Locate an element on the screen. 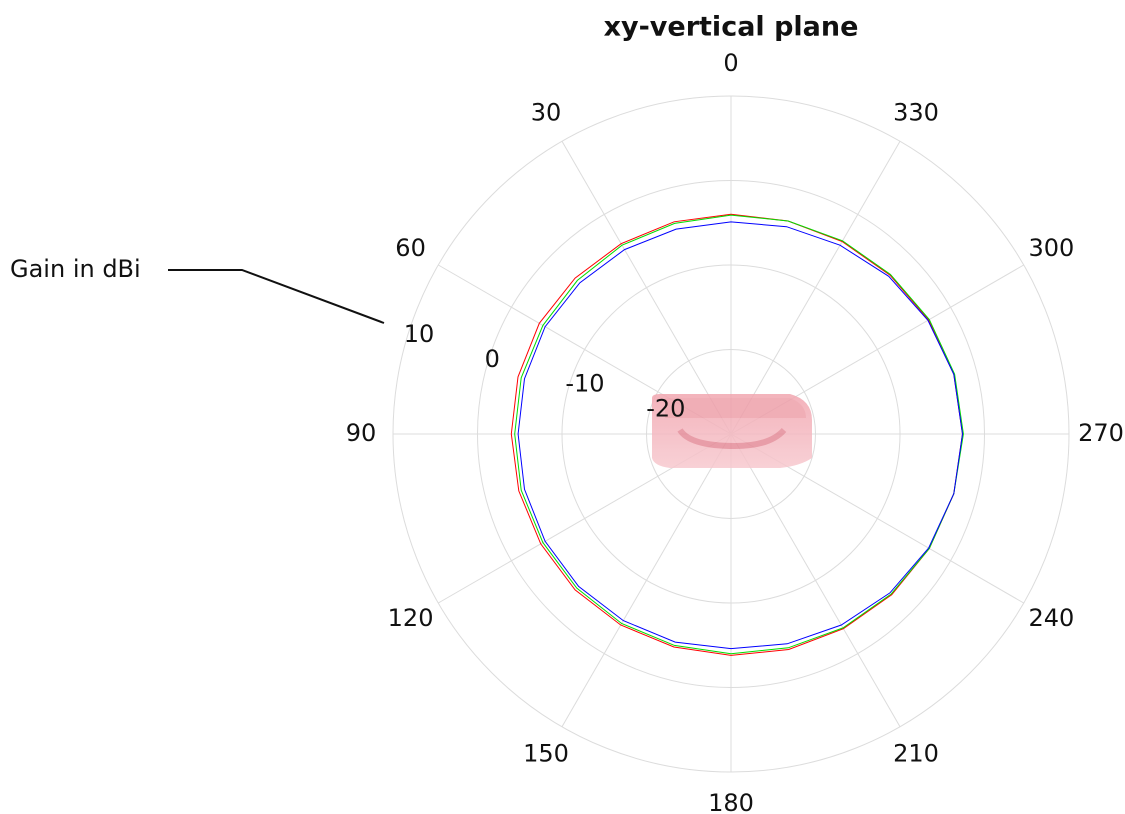  theta-tick-label: 330 is located at coordinates (916, 113).